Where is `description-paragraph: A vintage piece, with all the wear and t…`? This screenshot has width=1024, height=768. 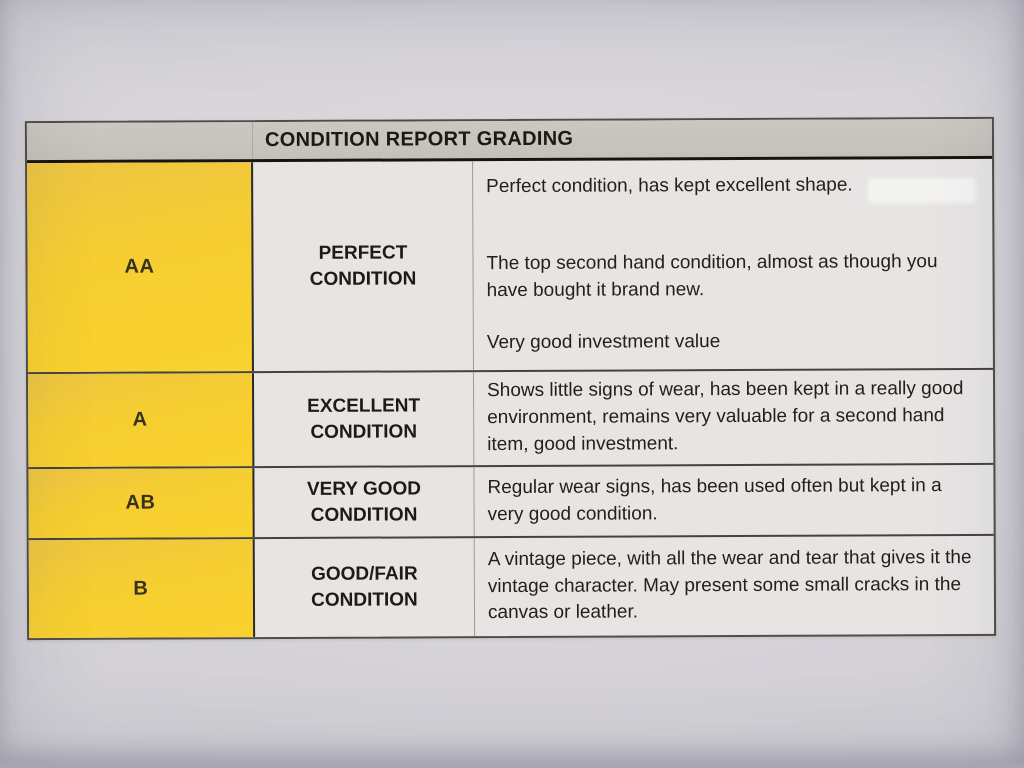
description-paragraph: A vintage piece, with all the wear and t… is located at coordinates (729, 585).